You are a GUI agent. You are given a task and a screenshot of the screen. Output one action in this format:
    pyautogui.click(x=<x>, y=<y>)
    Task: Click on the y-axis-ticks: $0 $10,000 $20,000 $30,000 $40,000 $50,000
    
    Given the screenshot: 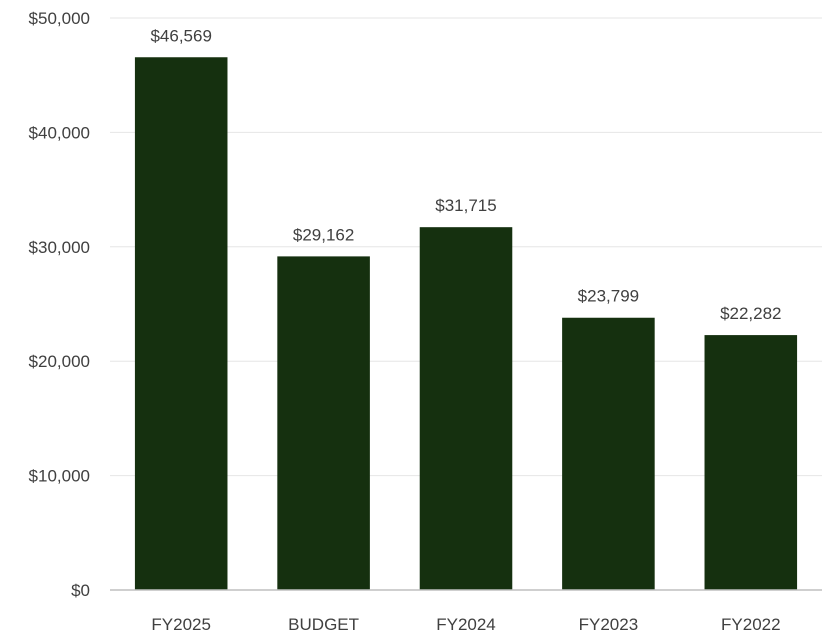 What is the action you would take?
    pyautogui.click(x=59, y=304)
    